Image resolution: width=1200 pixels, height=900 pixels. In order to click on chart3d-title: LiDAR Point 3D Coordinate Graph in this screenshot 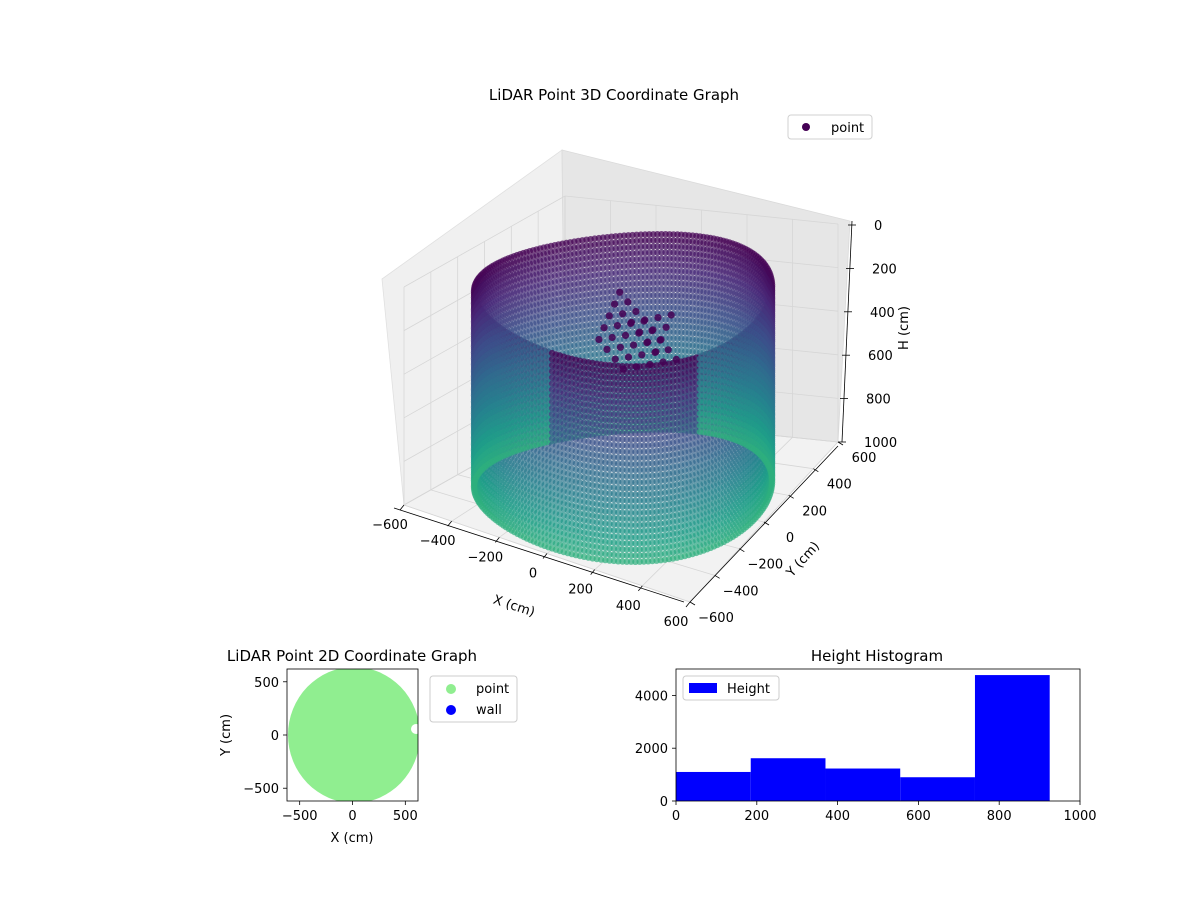, I will do `click(614, 95)`.